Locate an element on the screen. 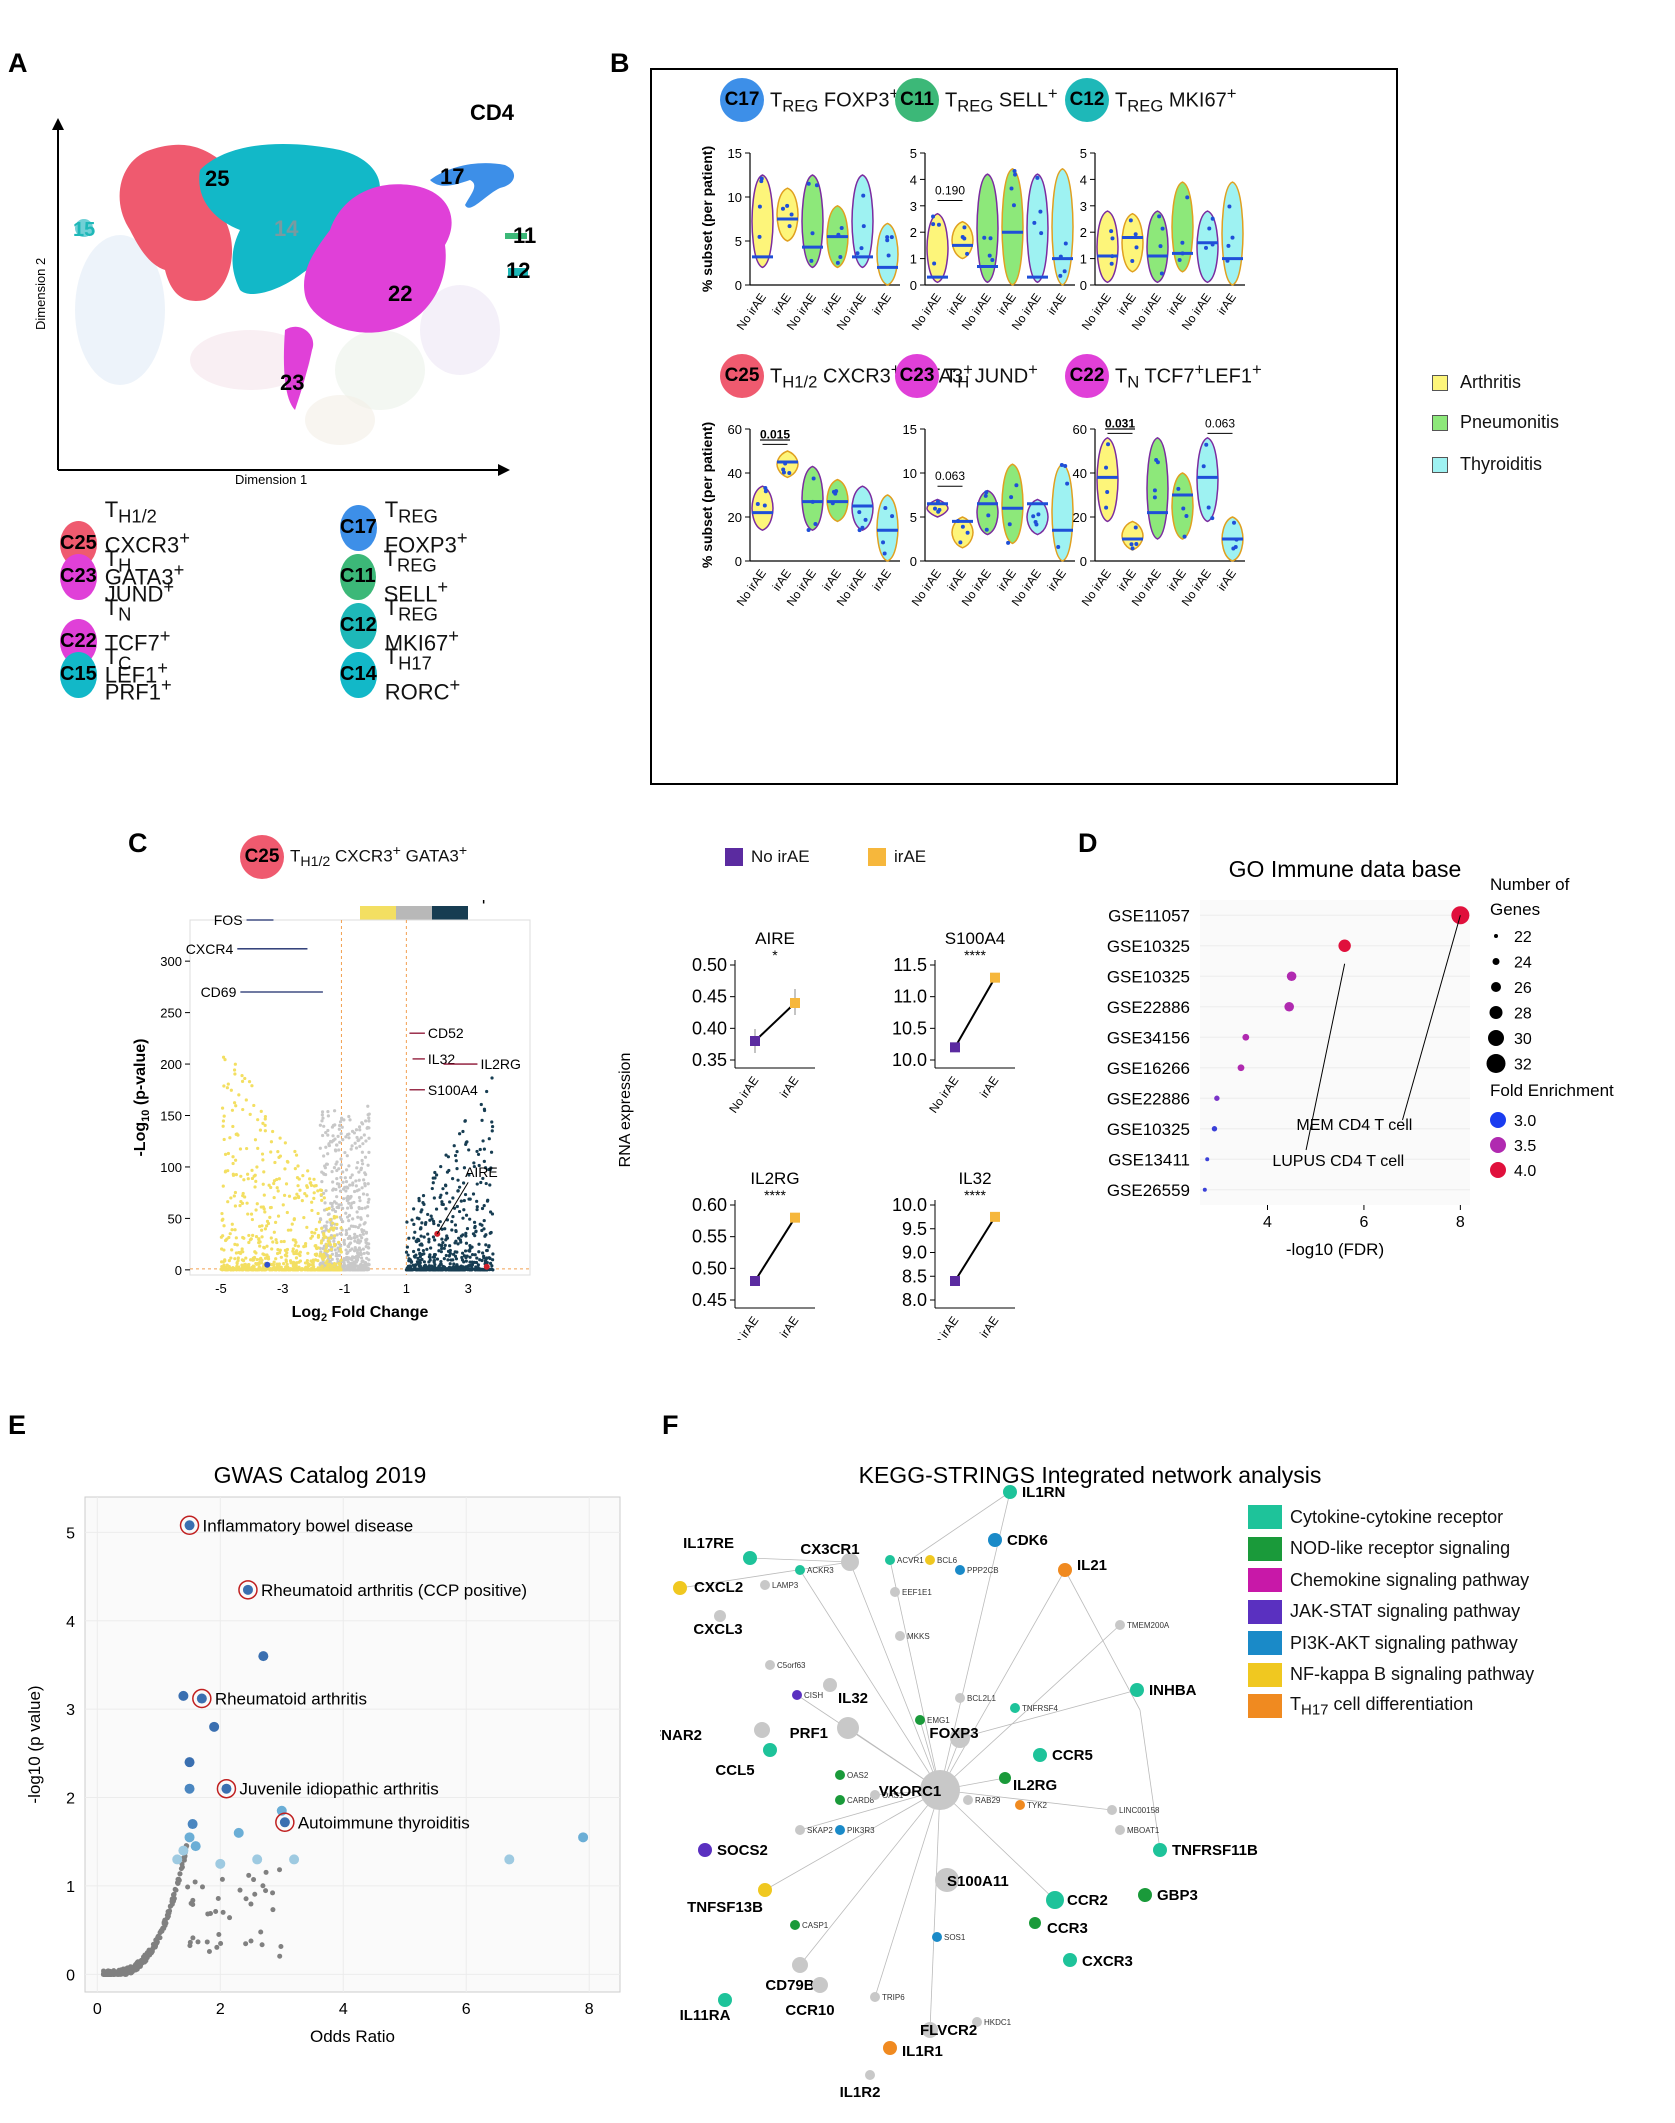 The width and height of the screenshot is (1675, 2123). legend-c12: C12 TREG MKI67+ is located at coordinates (404, 626).